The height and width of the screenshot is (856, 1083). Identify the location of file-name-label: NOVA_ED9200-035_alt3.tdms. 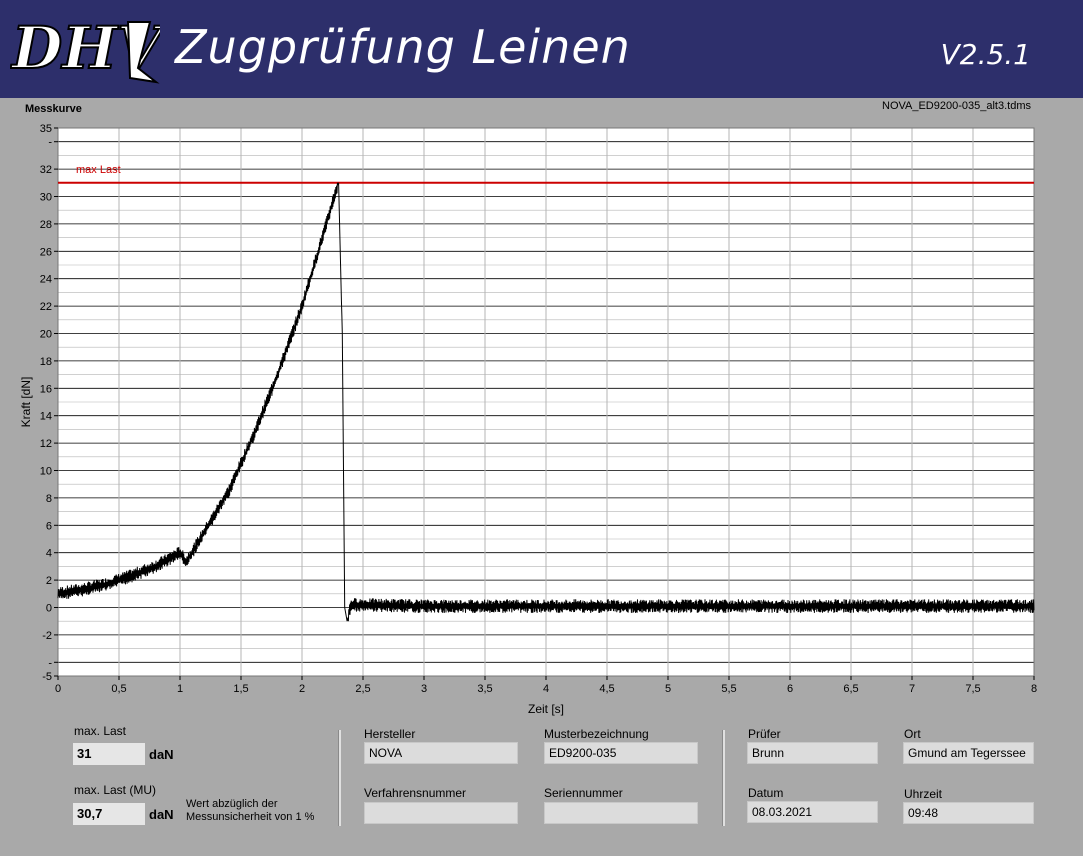
(956, 106).